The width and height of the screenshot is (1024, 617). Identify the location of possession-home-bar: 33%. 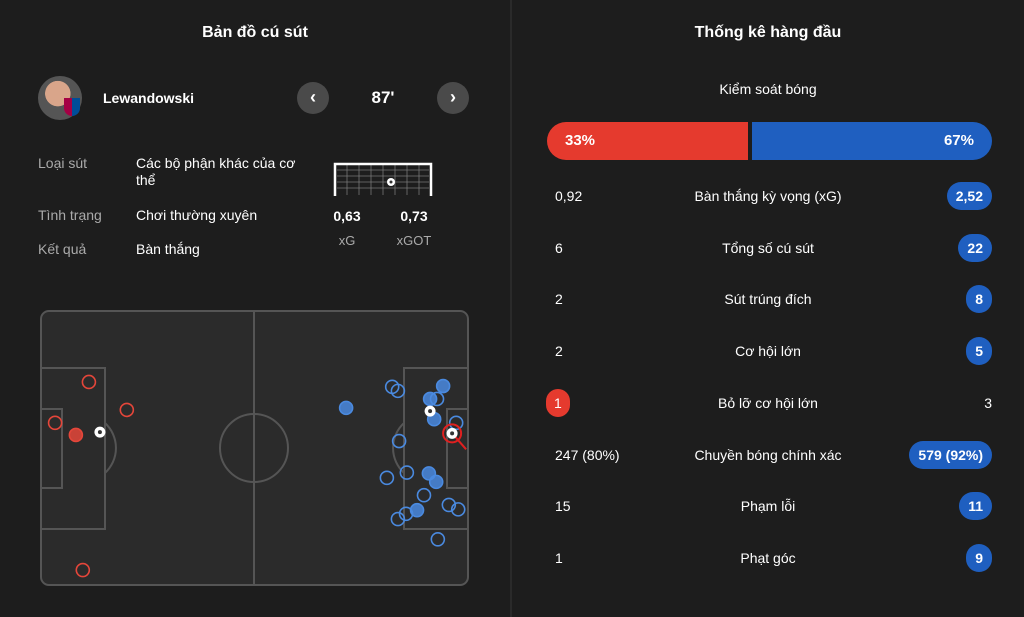
(647, 141).